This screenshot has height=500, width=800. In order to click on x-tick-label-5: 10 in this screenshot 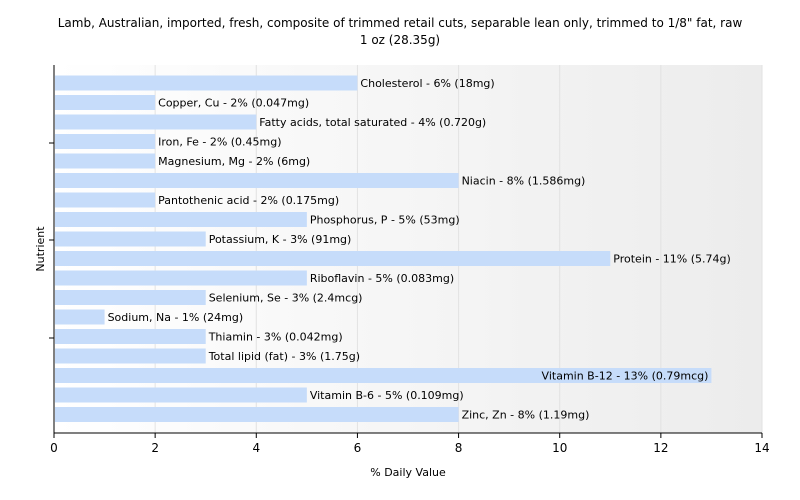, I will do `click(559, 448)`.